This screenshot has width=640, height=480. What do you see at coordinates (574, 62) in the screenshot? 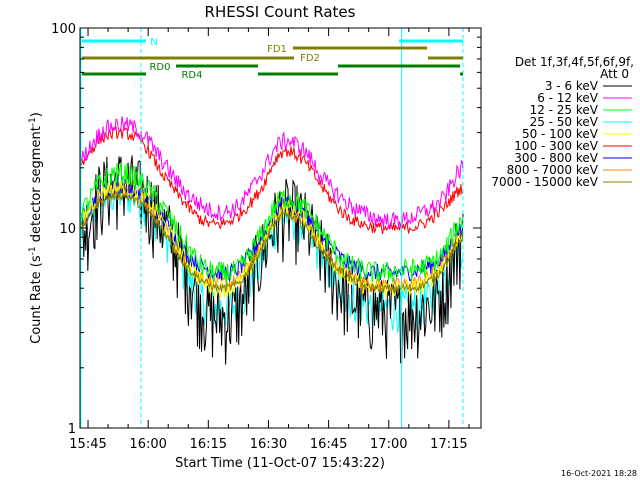
I see `legend-header-detectors: Det 1f,3f,4f,5f,6f,9f,` at bounding box center [574, 62].